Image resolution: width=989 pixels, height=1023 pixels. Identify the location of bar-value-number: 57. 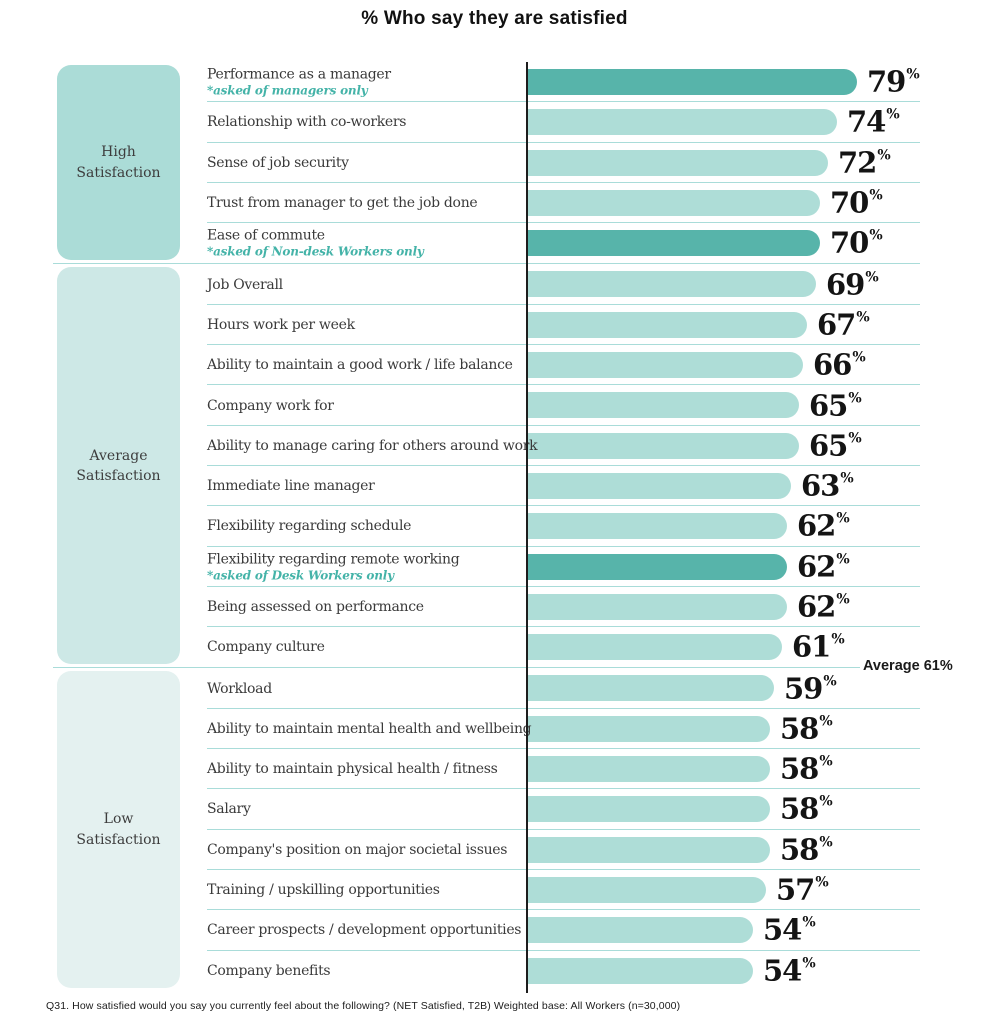
(795, 889).